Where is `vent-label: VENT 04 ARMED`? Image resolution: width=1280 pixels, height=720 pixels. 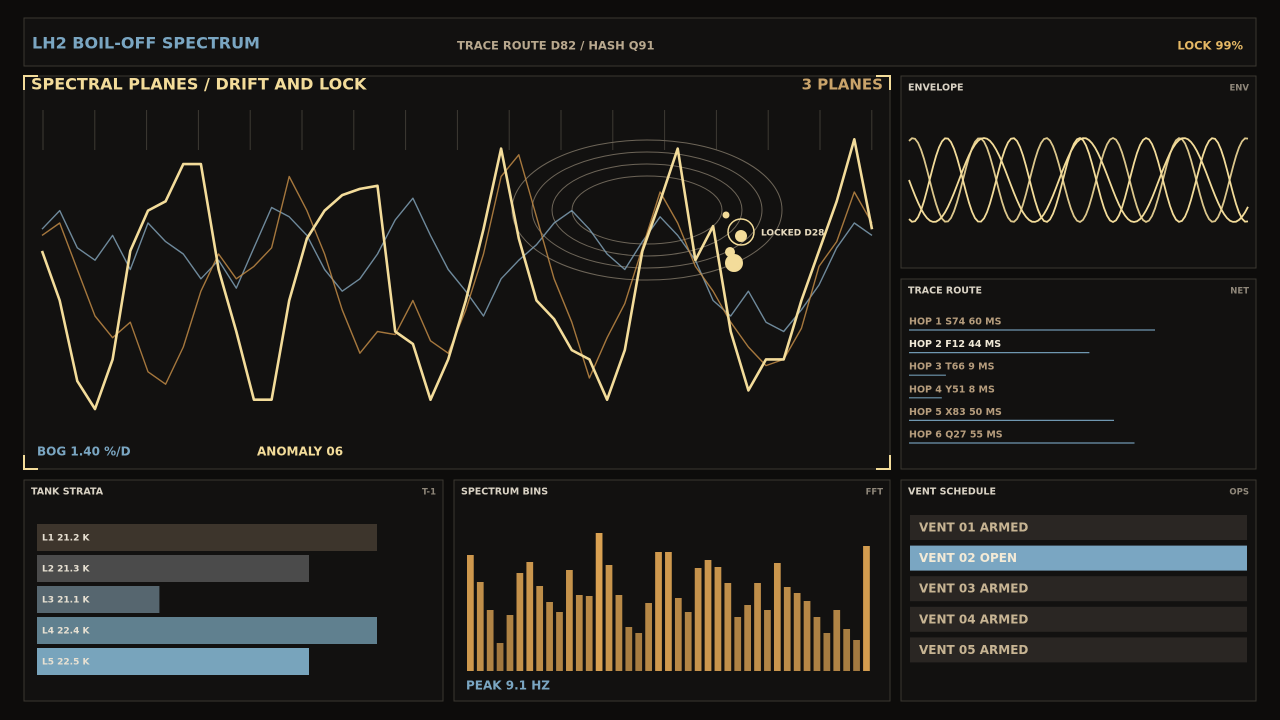 vent-label: VENT 04 ARMED is located at coordinates (973, 619).